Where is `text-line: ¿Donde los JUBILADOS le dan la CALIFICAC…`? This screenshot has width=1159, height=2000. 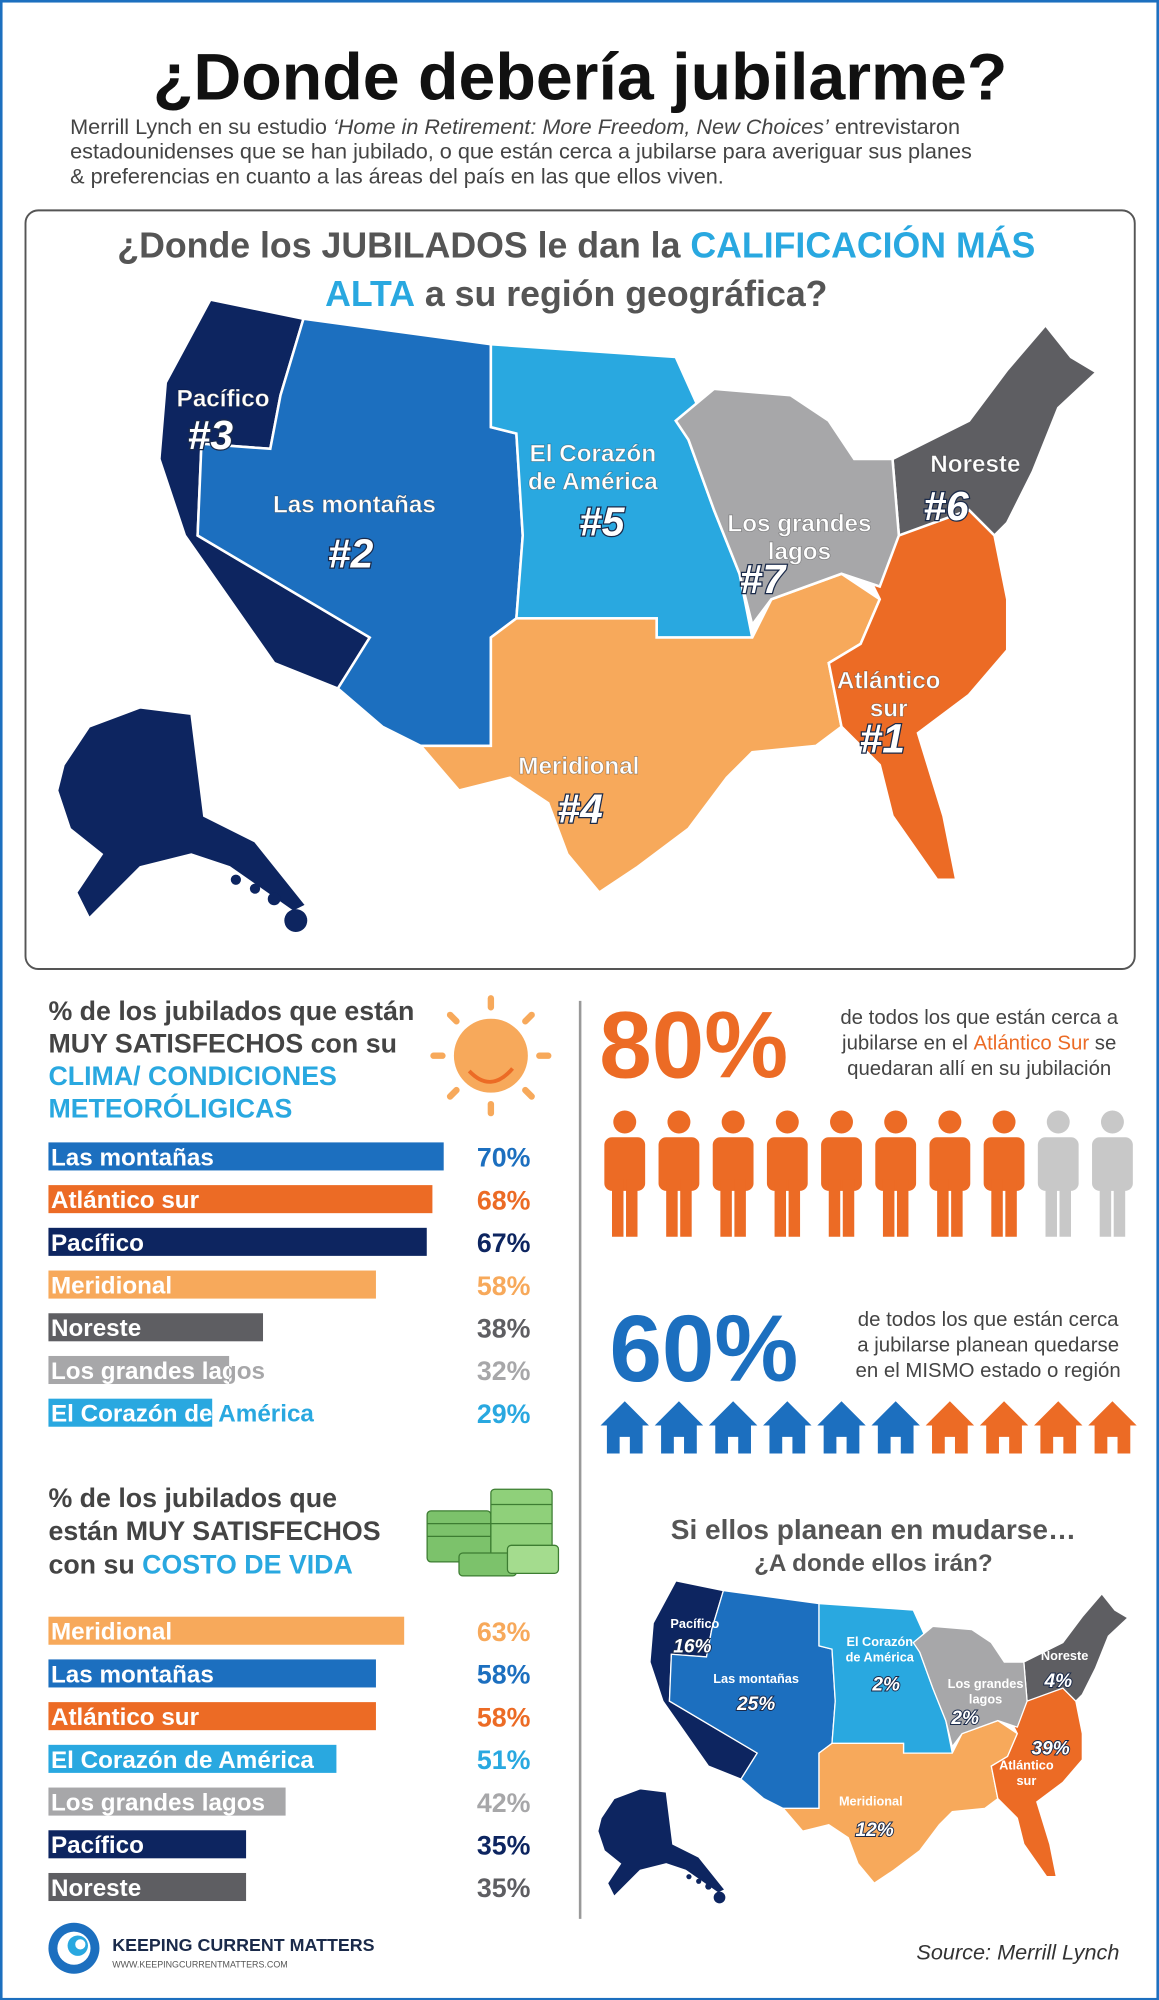
text-line: ¿Donde los JUBILADOS le dan la CALIFICAC… is located at coordinates (576, 246).